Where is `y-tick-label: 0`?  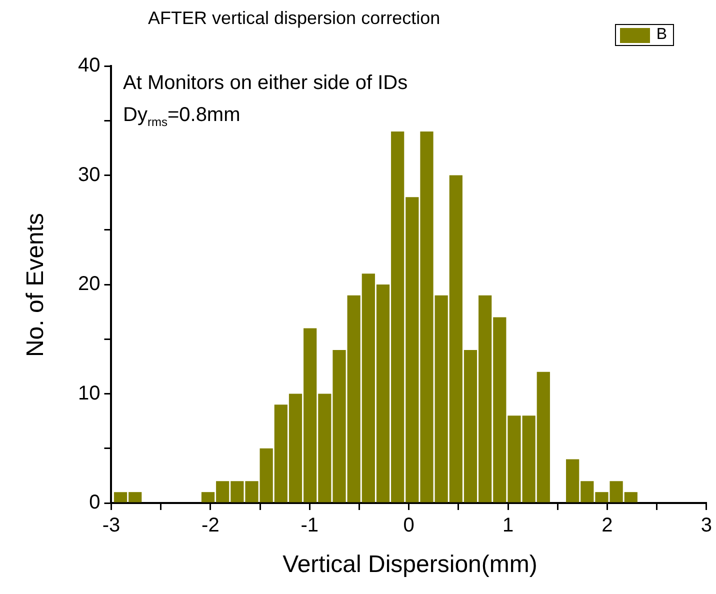
y-tick-label: 0 is located at coordinates (94, 503).